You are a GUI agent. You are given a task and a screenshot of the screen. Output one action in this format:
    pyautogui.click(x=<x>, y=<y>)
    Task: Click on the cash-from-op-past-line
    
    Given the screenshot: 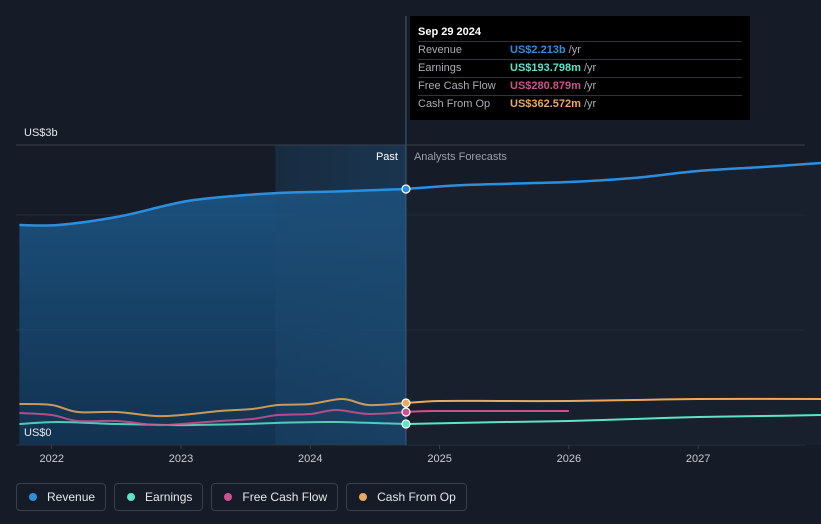 What is the action you would take?
    pyautogui.click(x=213, y=407)
    